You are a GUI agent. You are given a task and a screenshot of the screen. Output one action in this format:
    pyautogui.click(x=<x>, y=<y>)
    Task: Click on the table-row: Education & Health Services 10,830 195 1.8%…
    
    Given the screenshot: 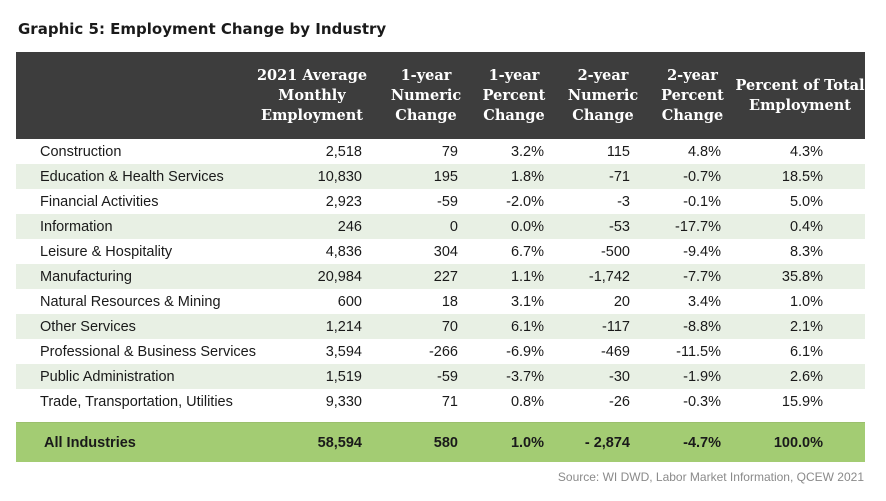 What is the action you would take?
    pyautogui.click(x=440, y=176)
    